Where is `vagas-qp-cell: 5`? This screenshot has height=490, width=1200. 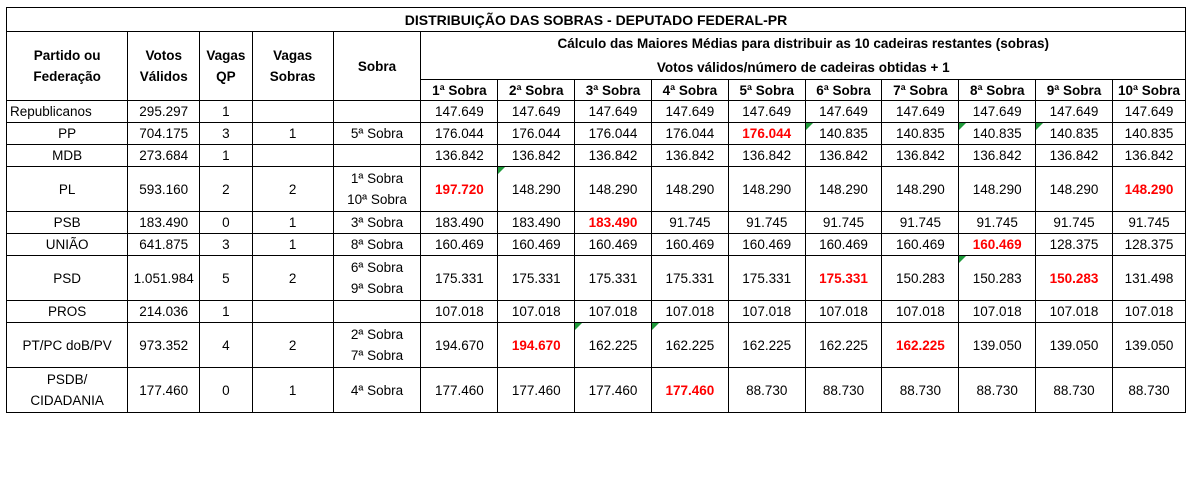 vagas-qp-cell: 5 is located at coordinates (226, 278).